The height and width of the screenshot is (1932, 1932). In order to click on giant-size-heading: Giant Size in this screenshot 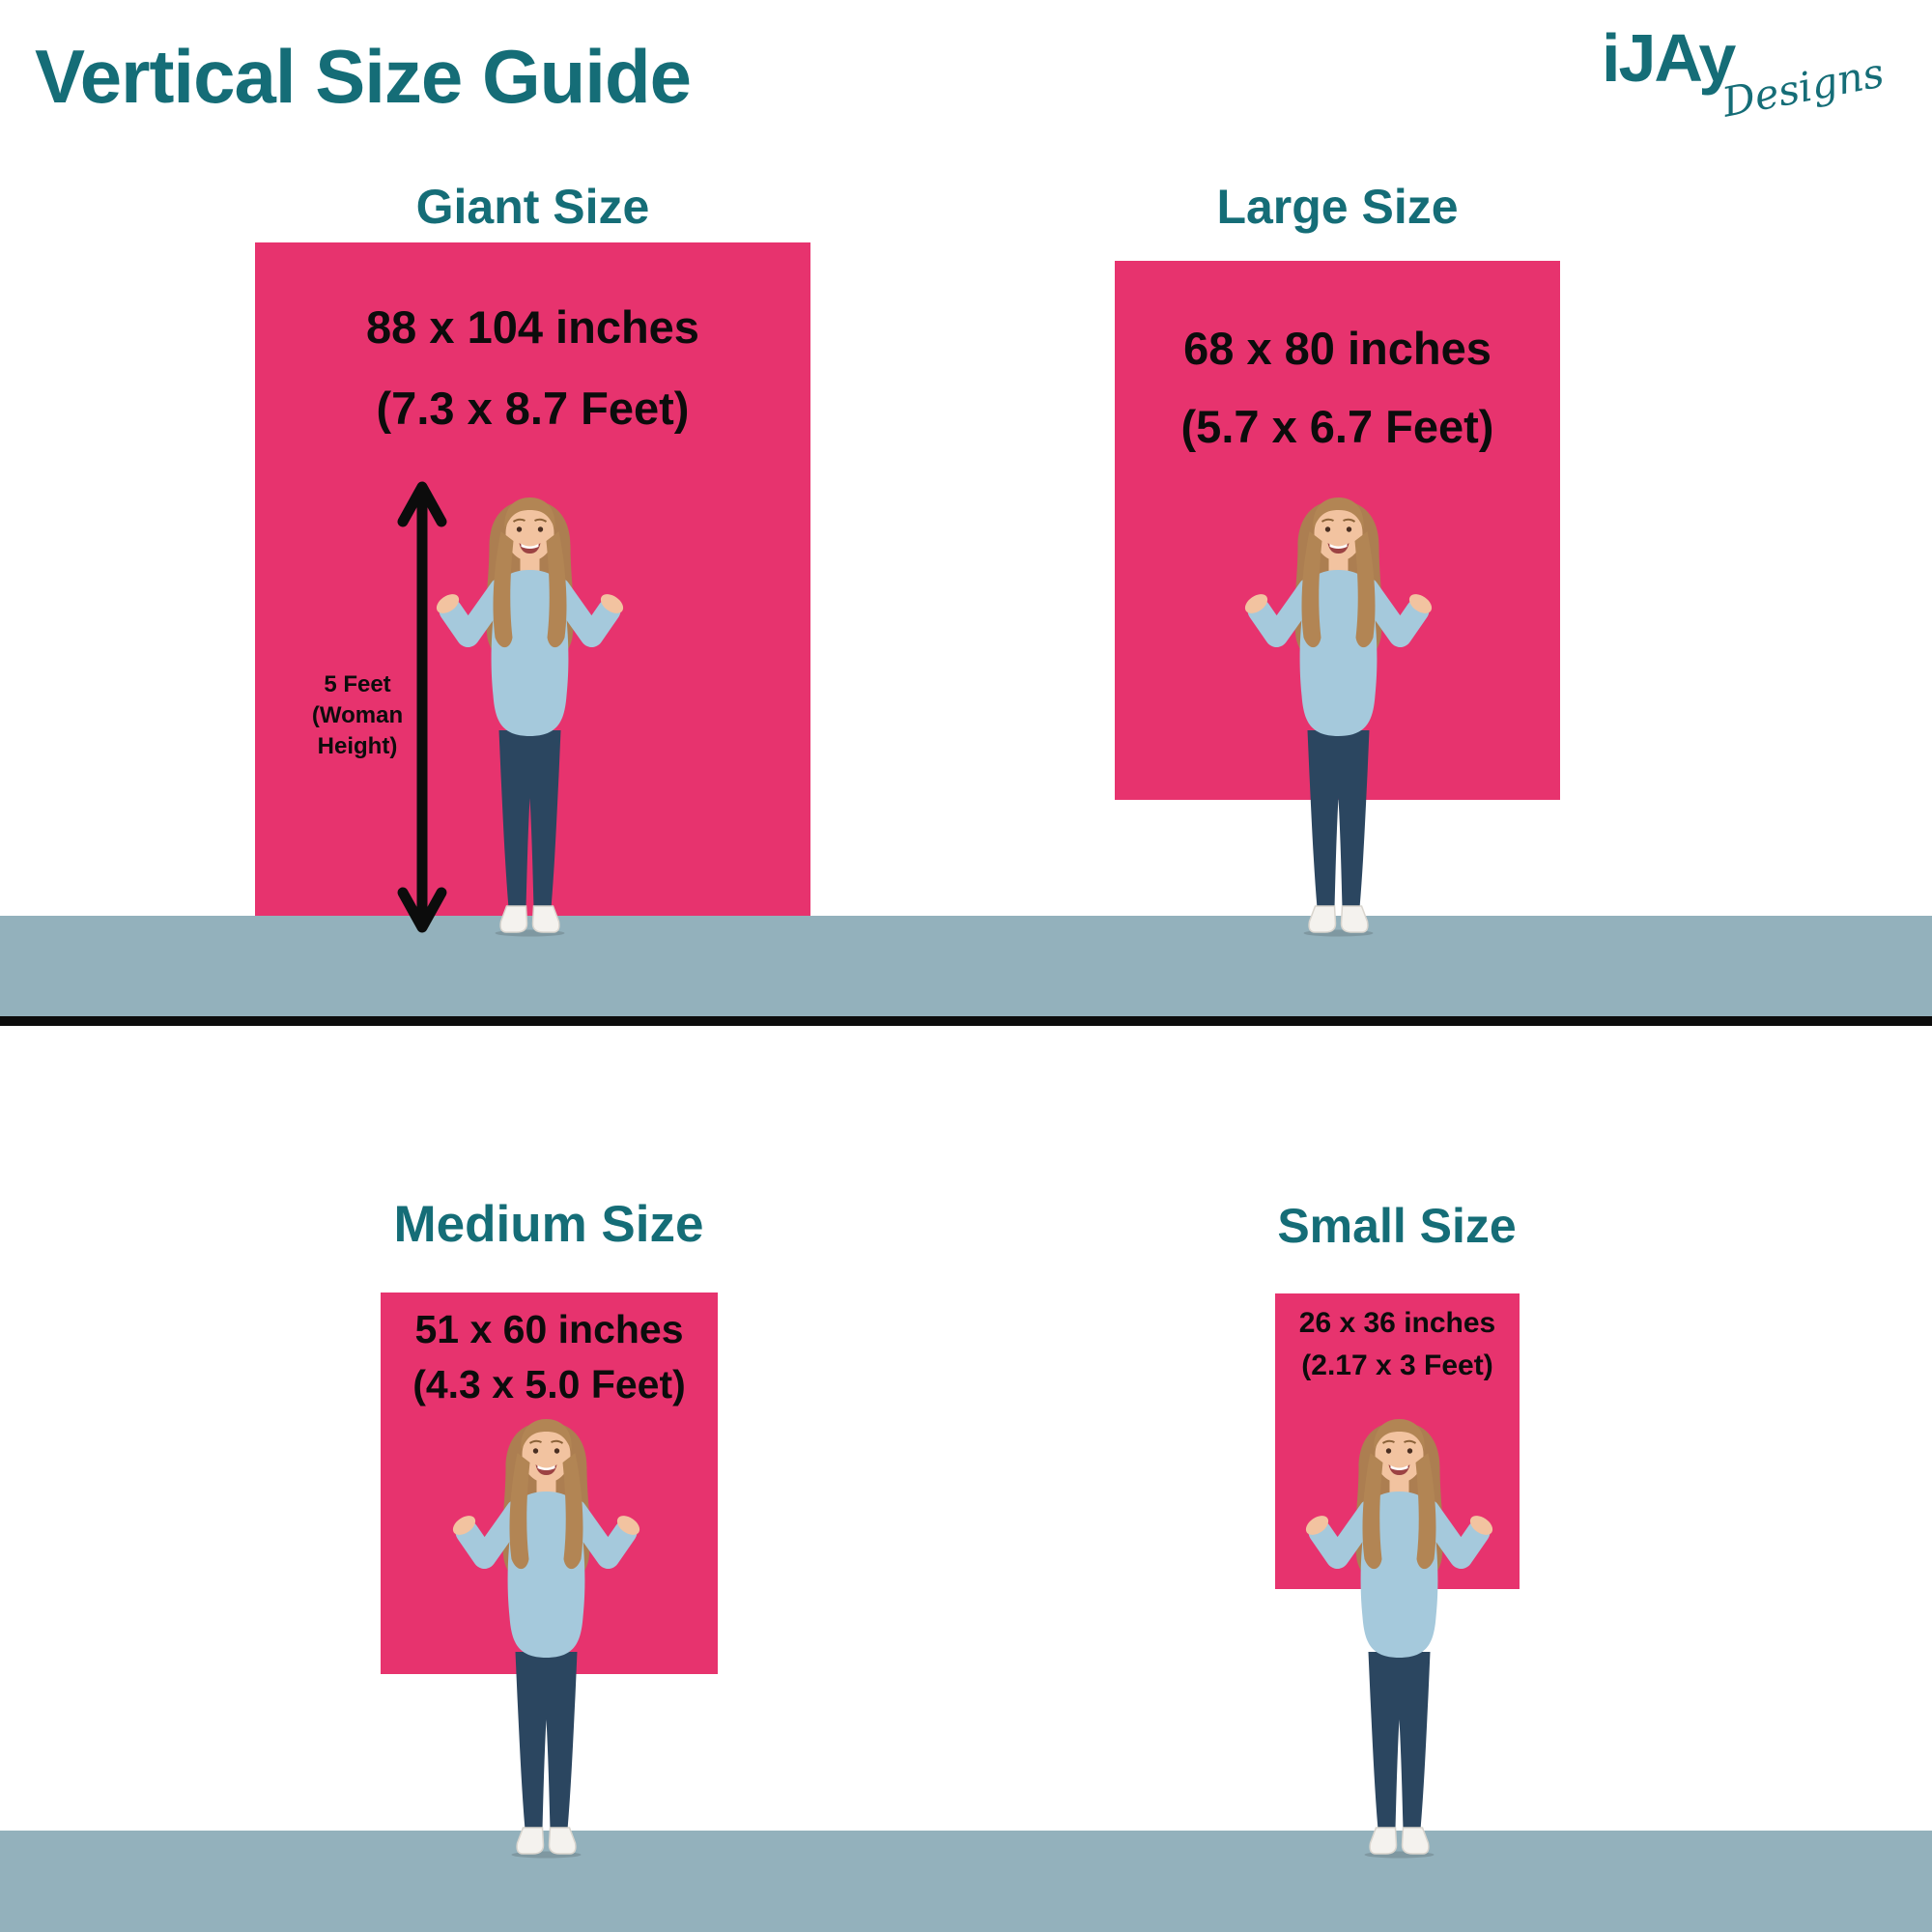, I will do `click(532, 207)`.